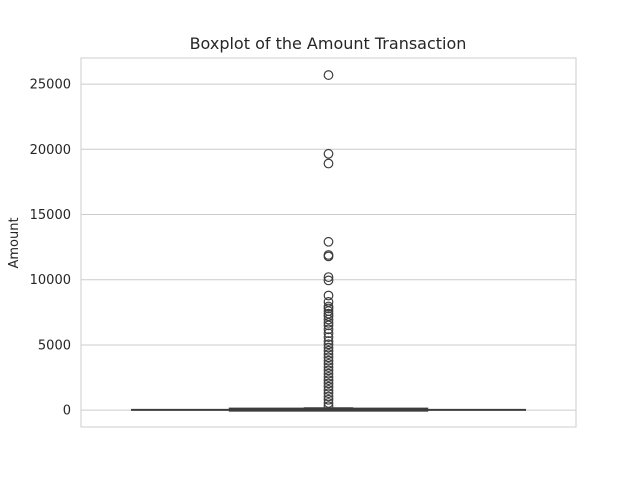  What do you see at coordinates (50, 215) in the screenshot?
I see `y-tick-label: 15000` at bounding box center [50, 215].